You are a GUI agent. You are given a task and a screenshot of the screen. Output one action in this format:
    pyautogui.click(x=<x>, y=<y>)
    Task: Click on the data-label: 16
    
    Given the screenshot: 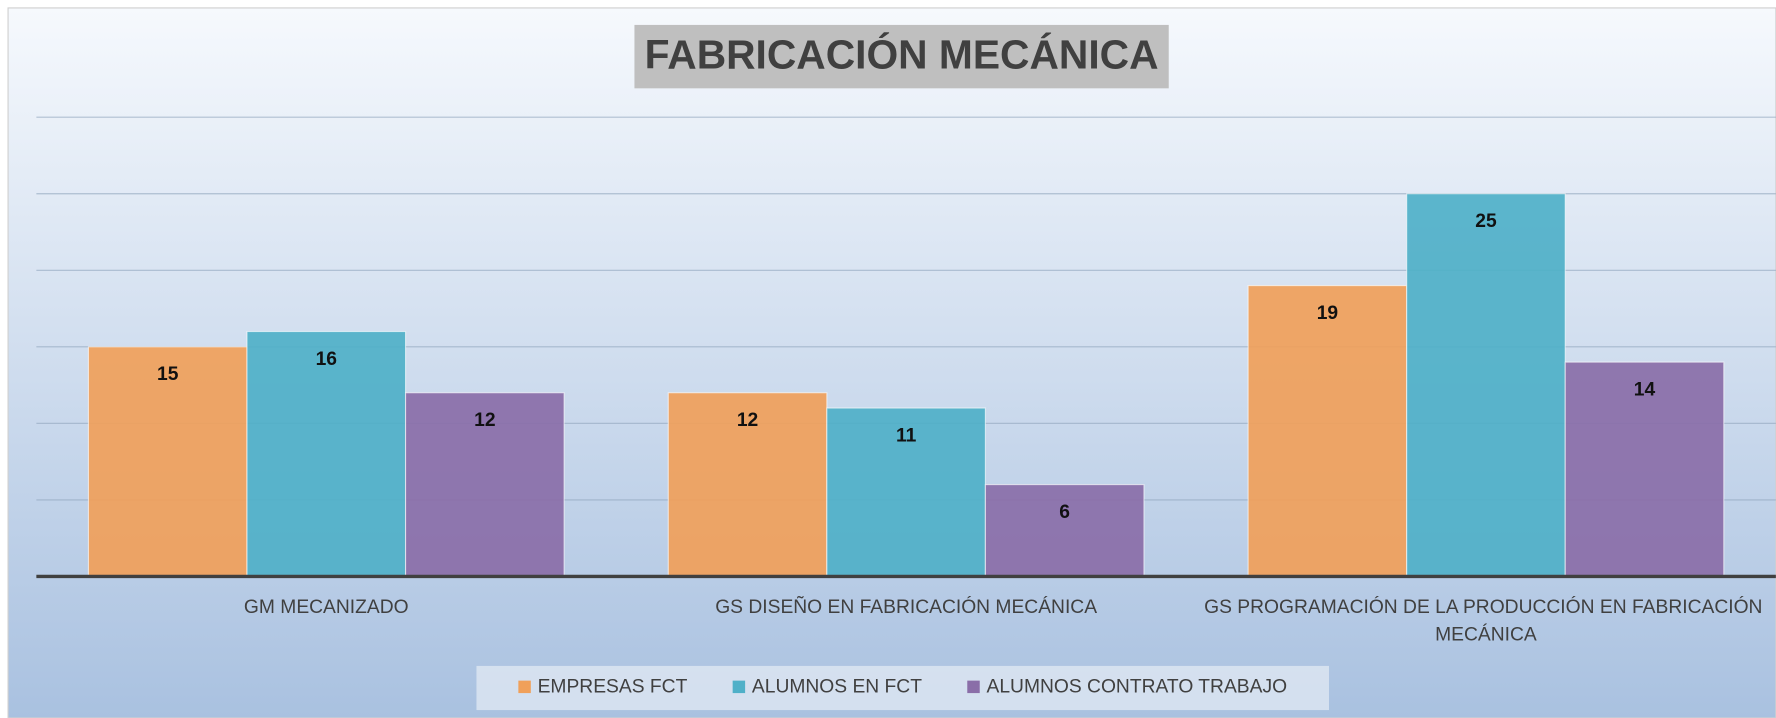 What is the action you would take?
    pyautogui.click(x=327, y=359)
    